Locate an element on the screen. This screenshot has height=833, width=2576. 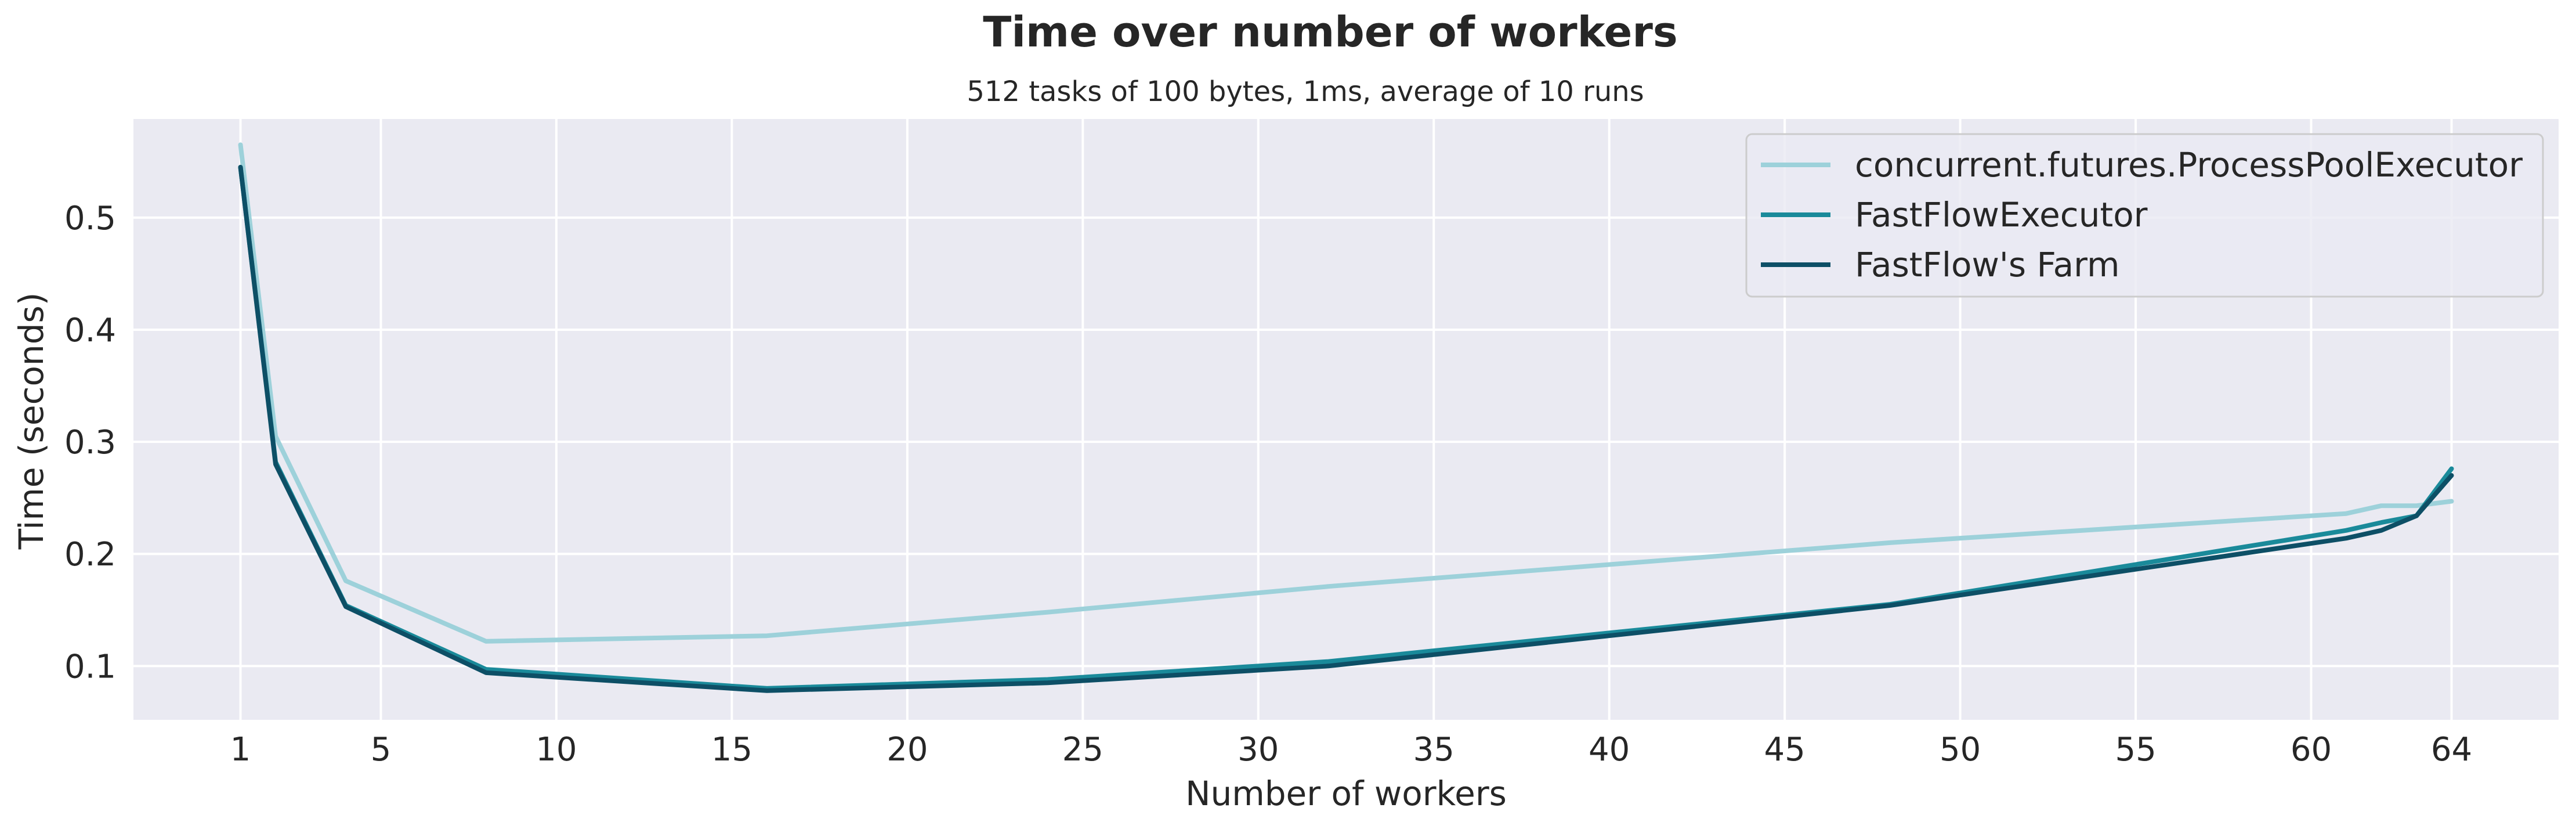
x-tick-label: 15 is located at coordinates (731, 750).